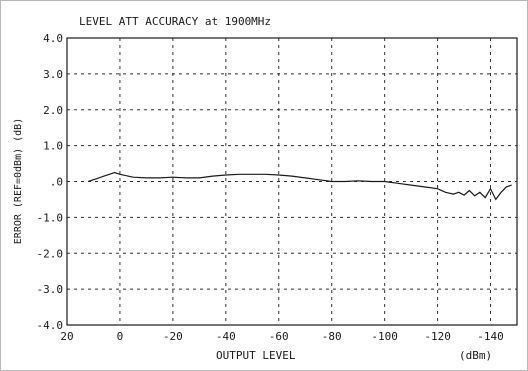 This screenshot has height=371, width=528. I want to click on x-tick-label: -20, so click(173, 336).